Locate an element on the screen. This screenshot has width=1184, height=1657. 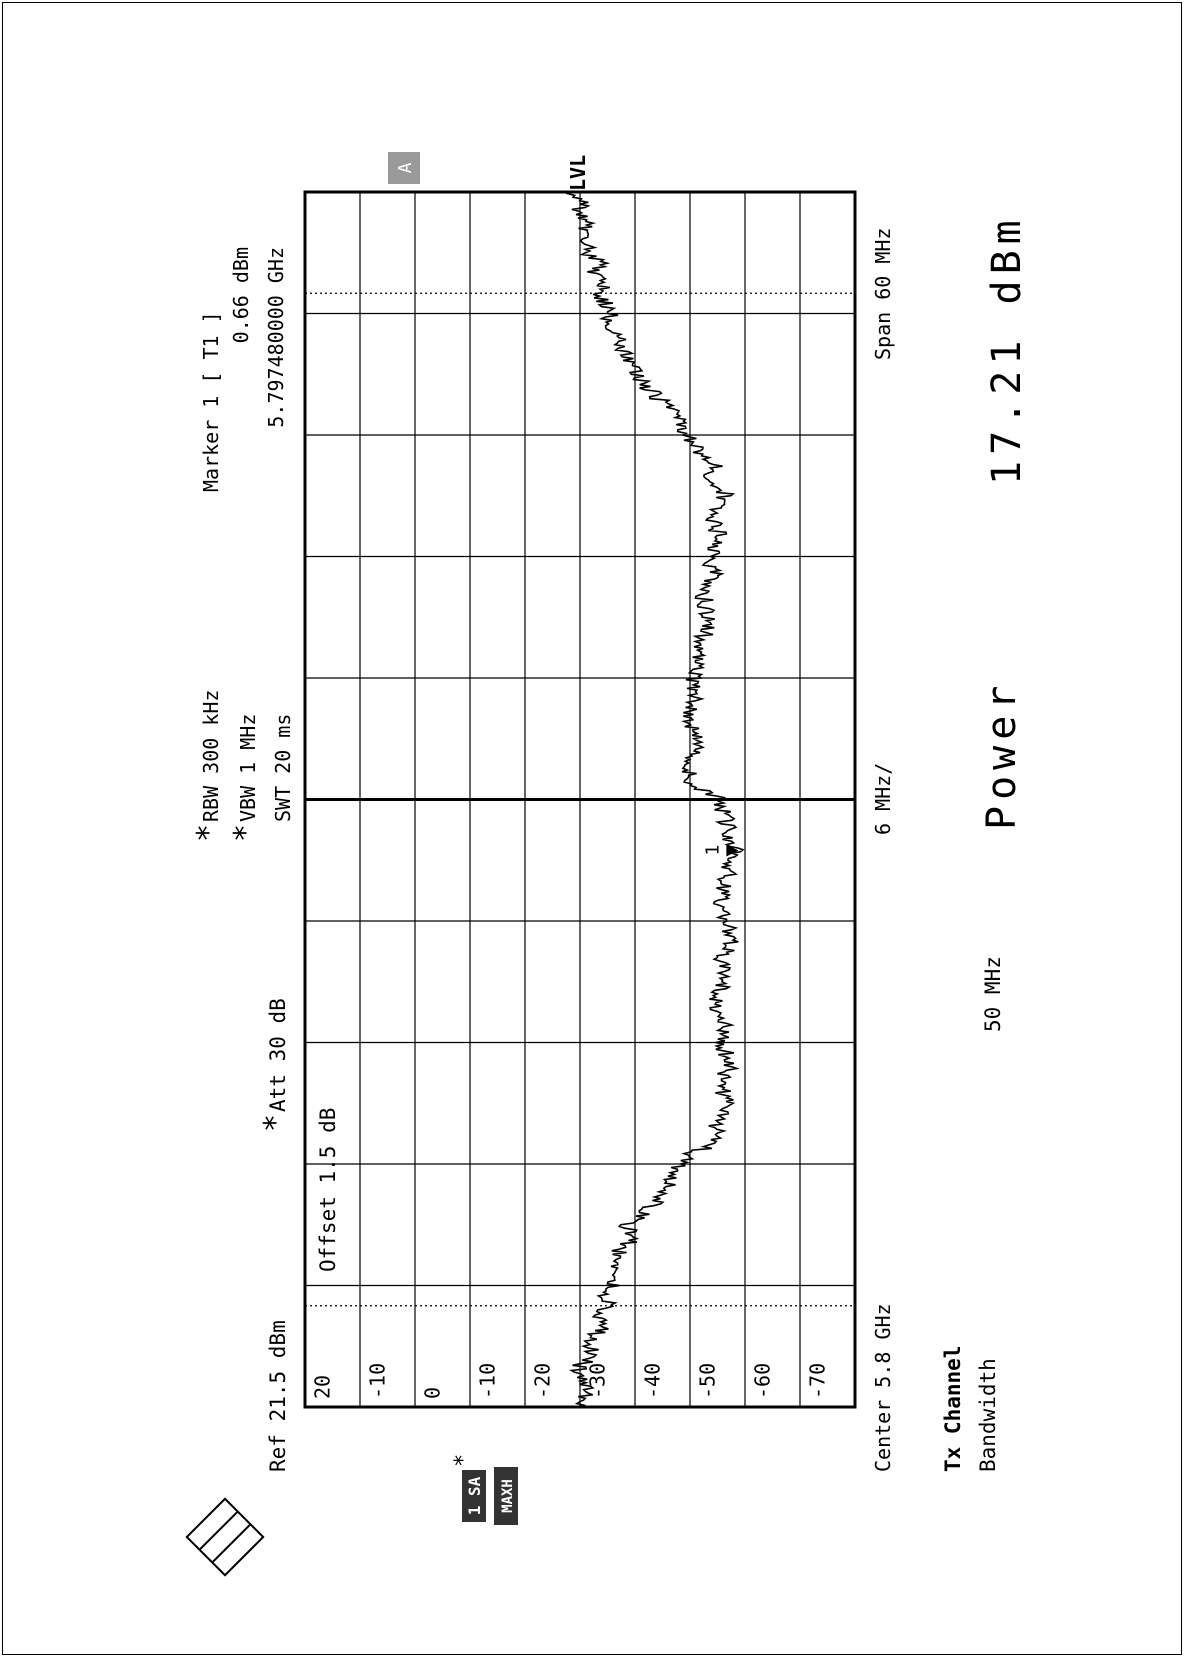
lvl-indicator: LVL is located at coordinates (578, 173).